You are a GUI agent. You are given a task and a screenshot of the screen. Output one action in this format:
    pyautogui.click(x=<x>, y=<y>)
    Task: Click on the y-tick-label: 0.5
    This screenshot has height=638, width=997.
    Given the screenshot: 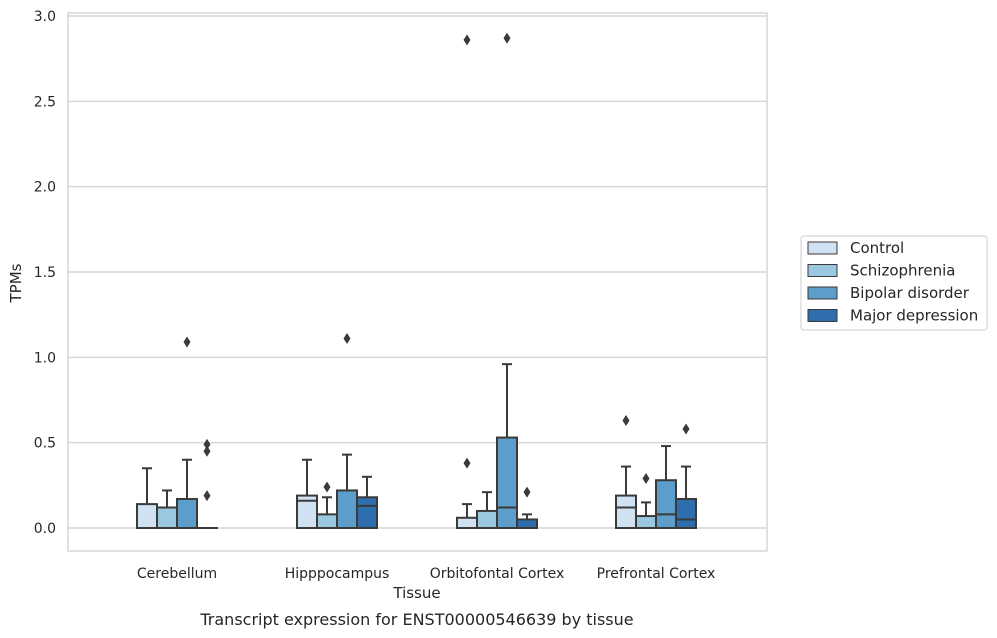 What is the action you would take?
    pyautogui.click(x=45, y=444)
    